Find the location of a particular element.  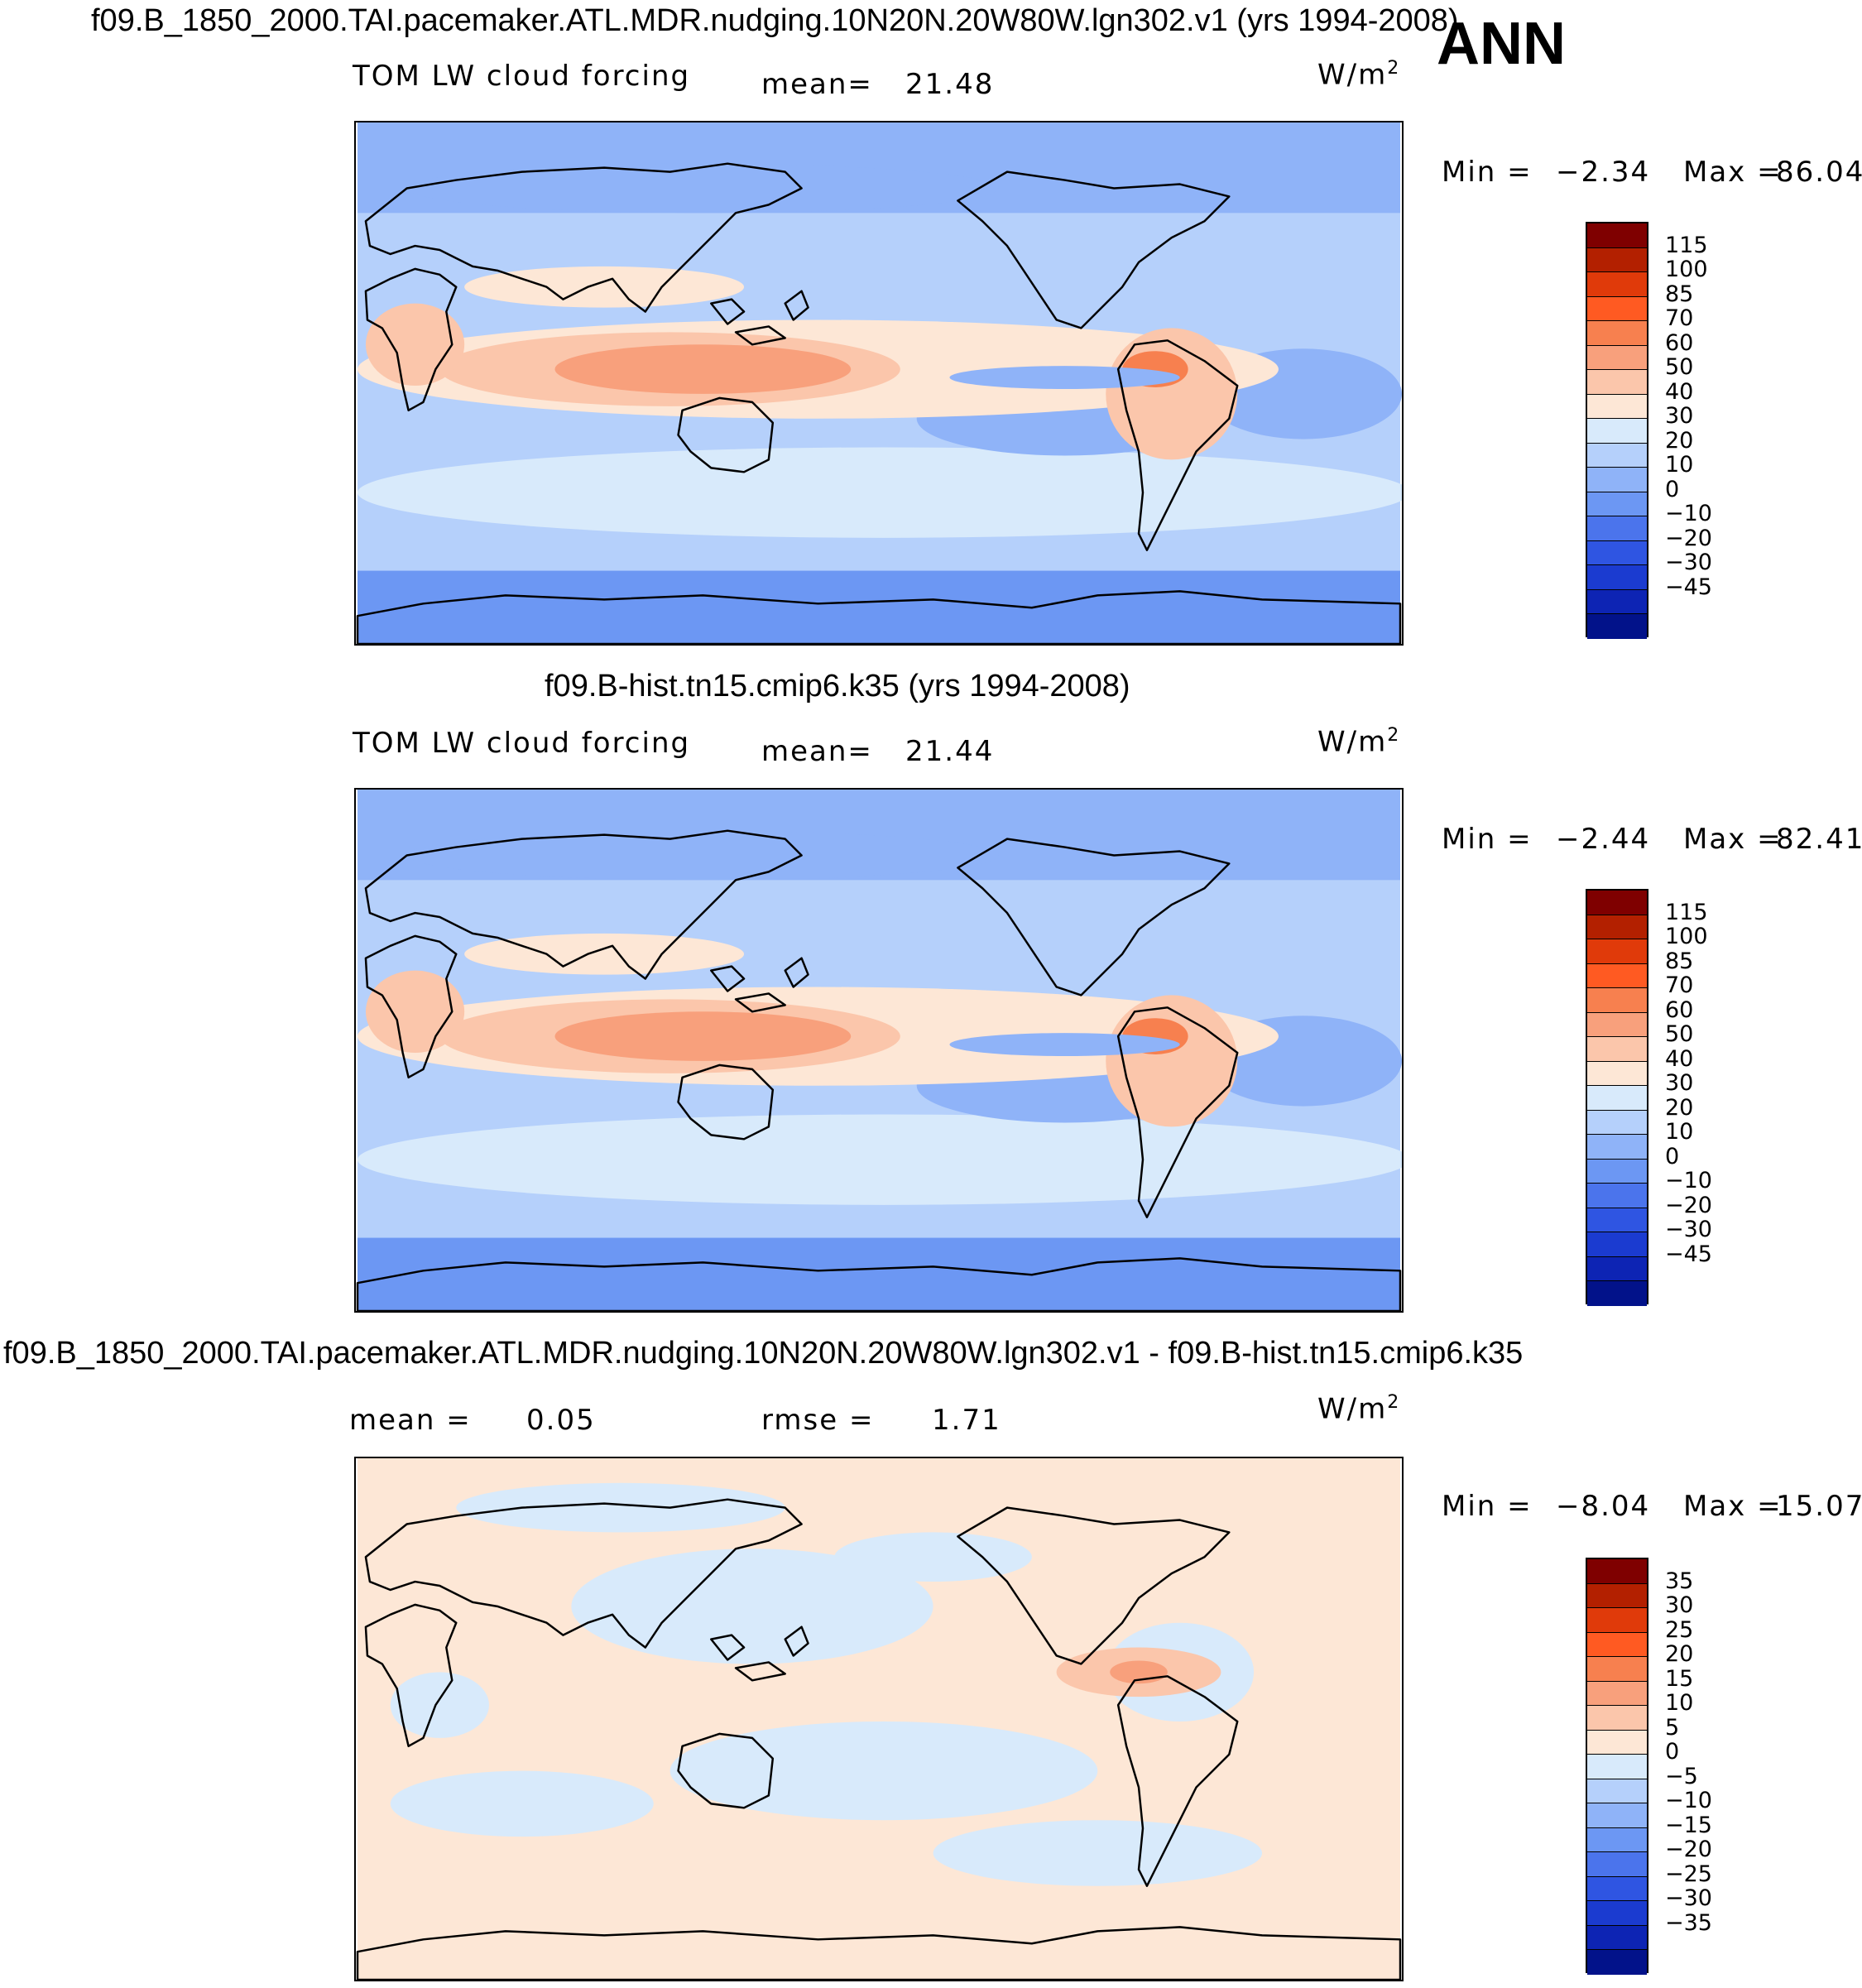

africa-convection is located at coordinates (415, 1011).